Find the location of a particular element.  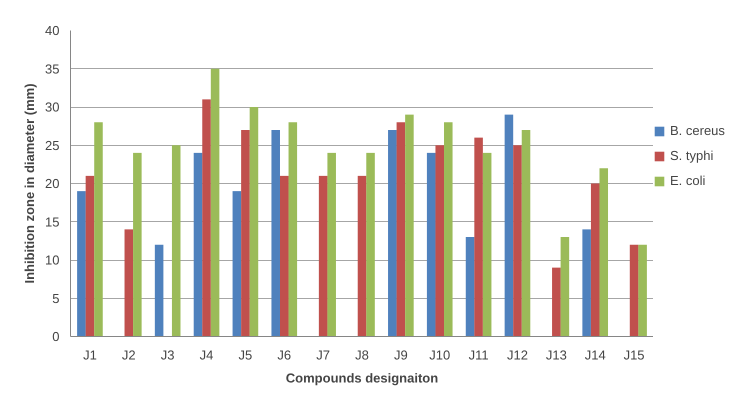

x-tick-label: J14 is located at coordinates (595, 355).